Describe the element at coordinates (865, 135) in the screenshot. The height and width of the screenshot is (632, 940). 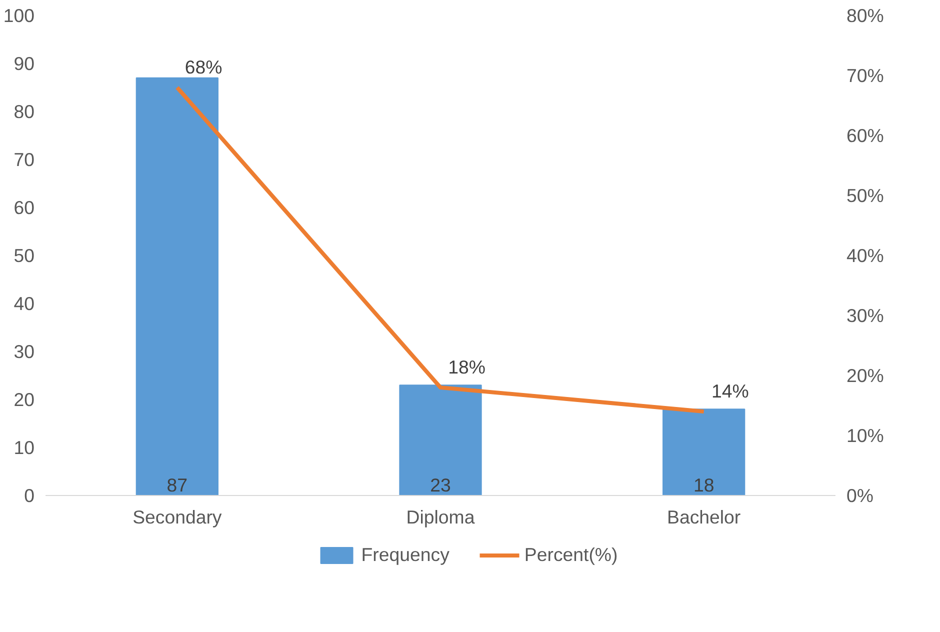
I see `y2-tick-label: 60%` at that location.